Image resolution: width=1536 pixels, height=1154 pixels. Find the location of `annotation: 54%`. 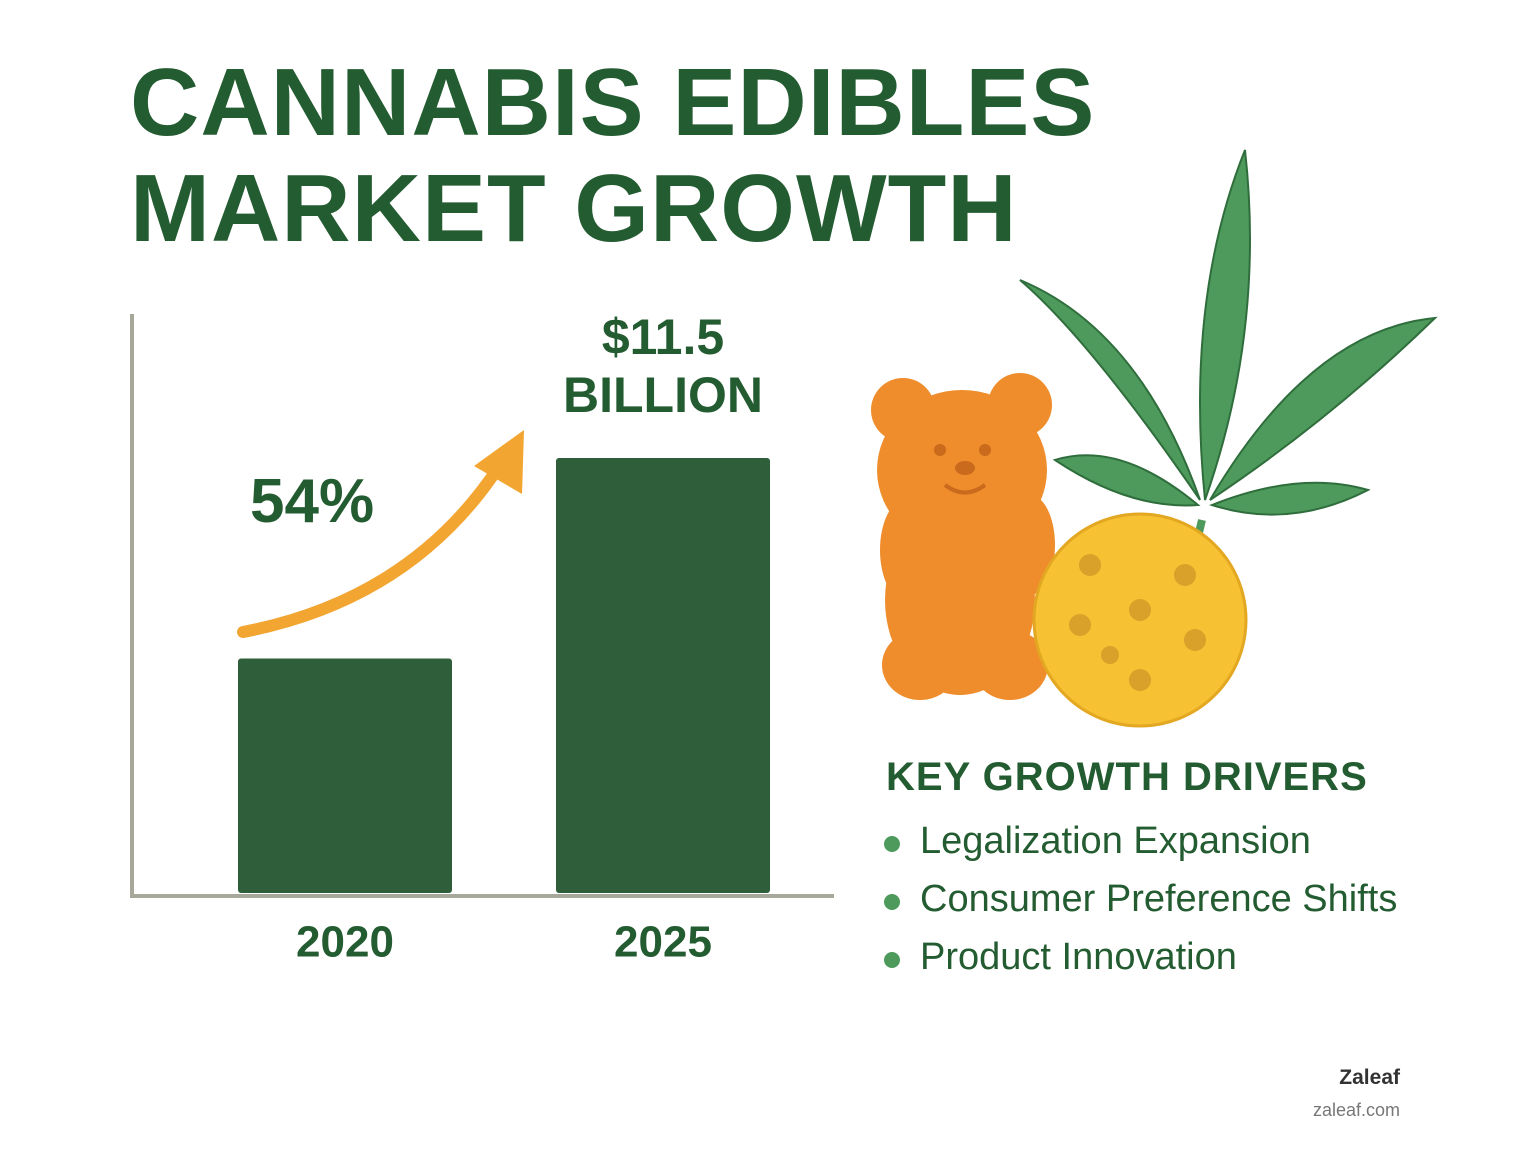

annotation: 54% is located at coordinates (312, 501).